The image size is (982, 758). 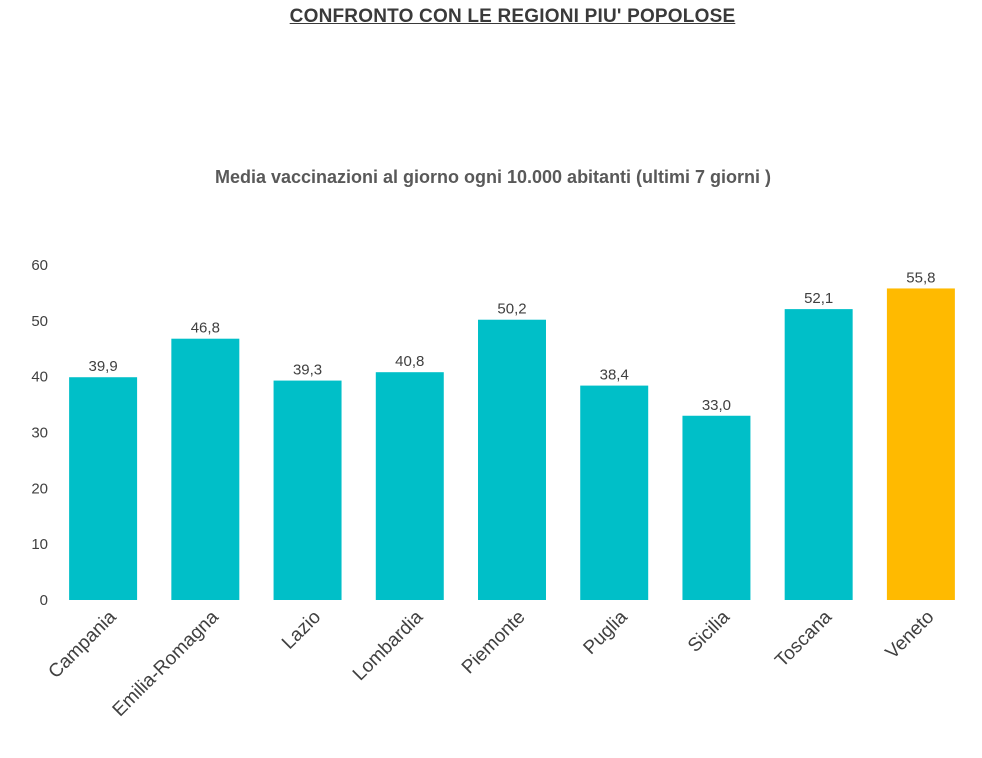 What do you see at coordinates (166, 663) in the screenshot?
I see `x-tick-label: Emilia-Romagna` at bounding box center [166, 663].